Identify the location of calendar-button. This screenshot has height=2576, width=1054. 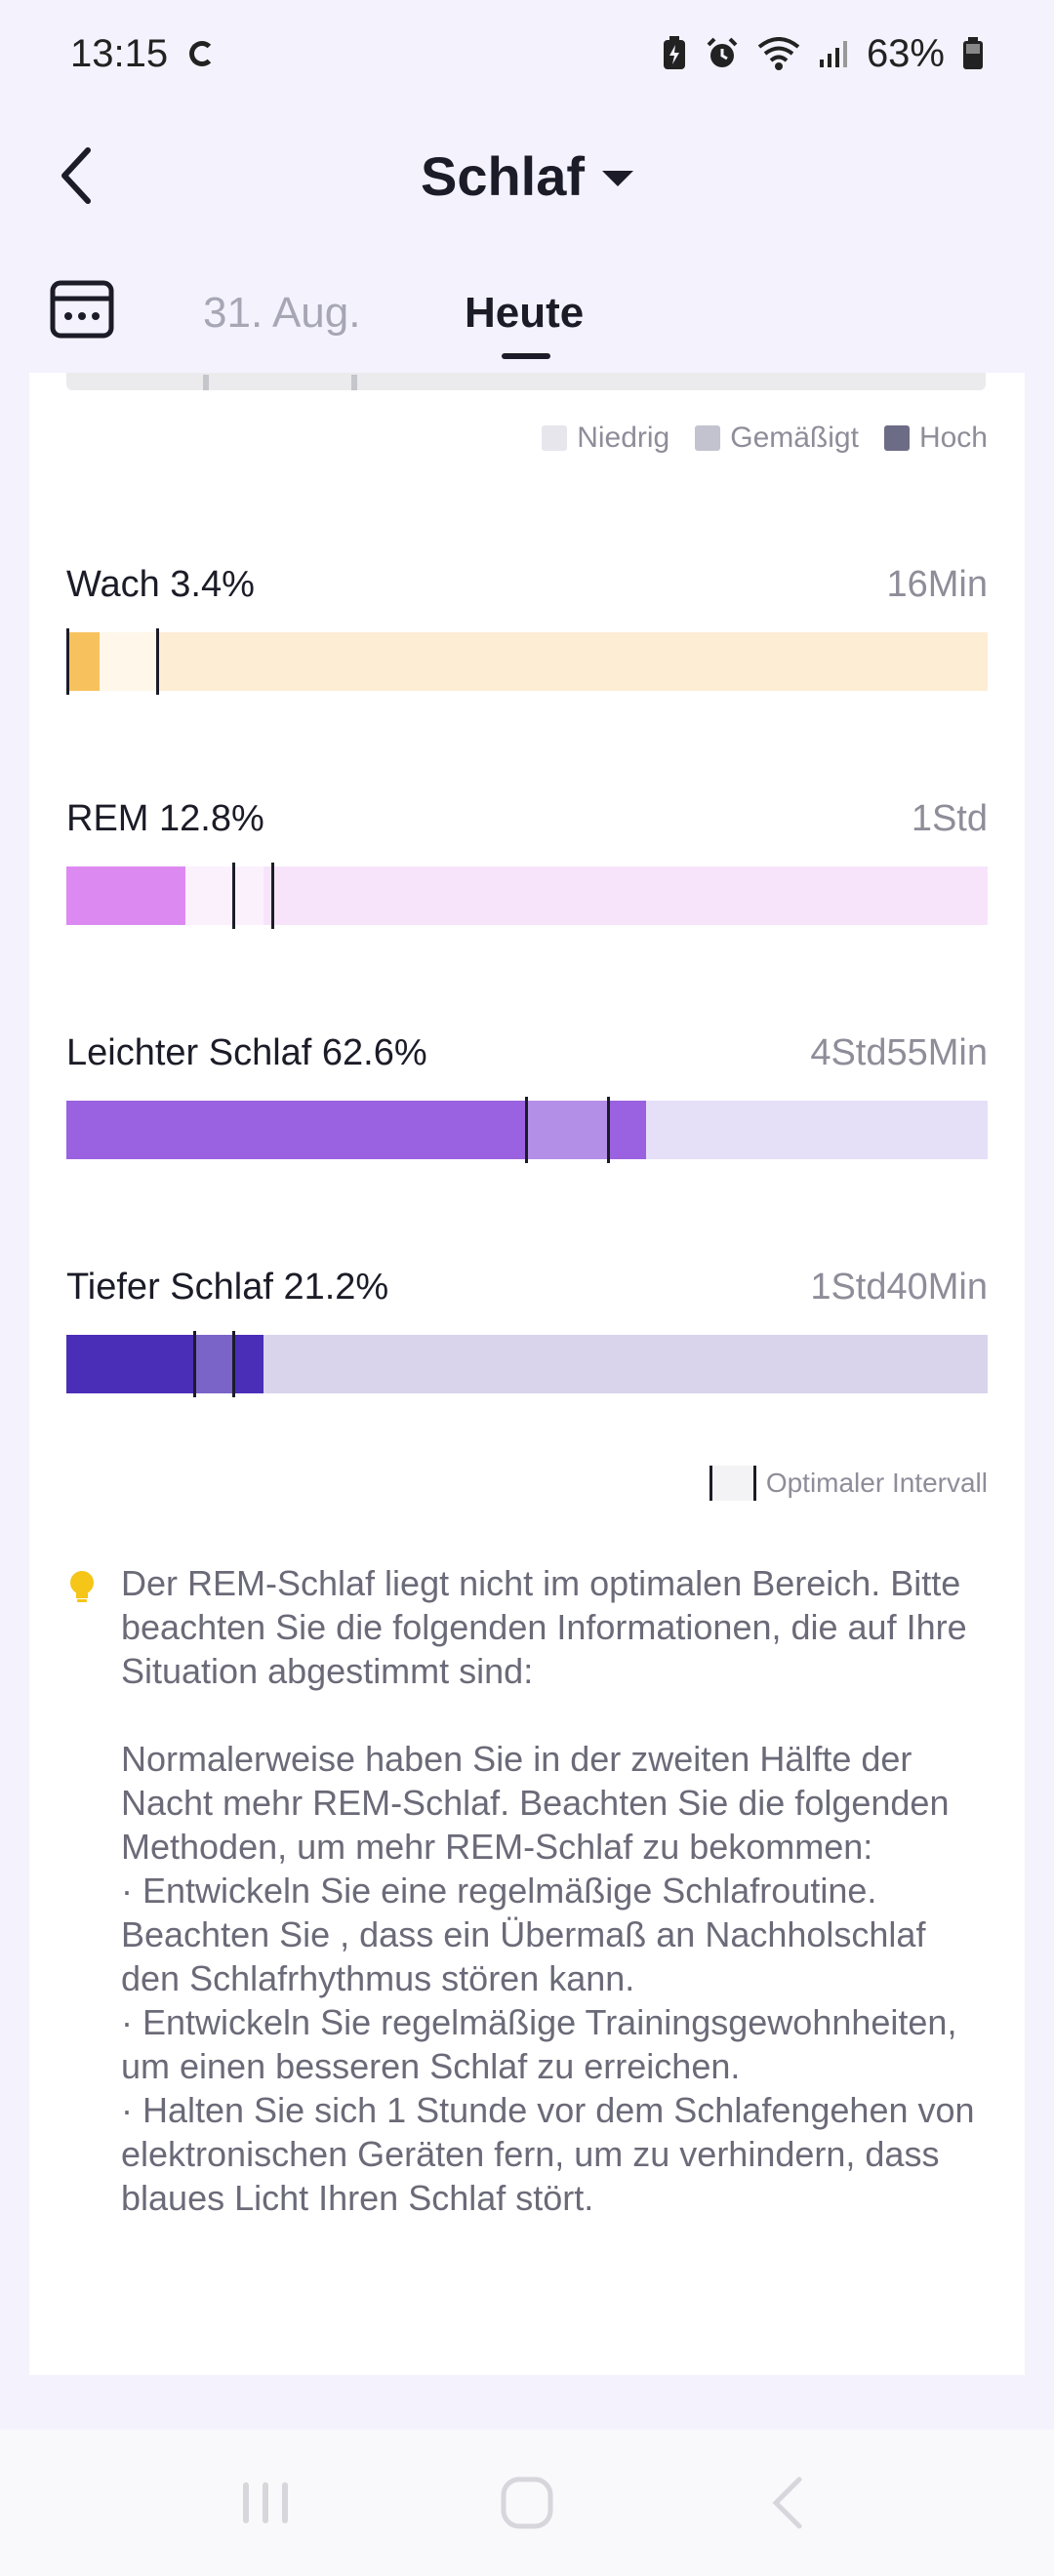
(82, 308).